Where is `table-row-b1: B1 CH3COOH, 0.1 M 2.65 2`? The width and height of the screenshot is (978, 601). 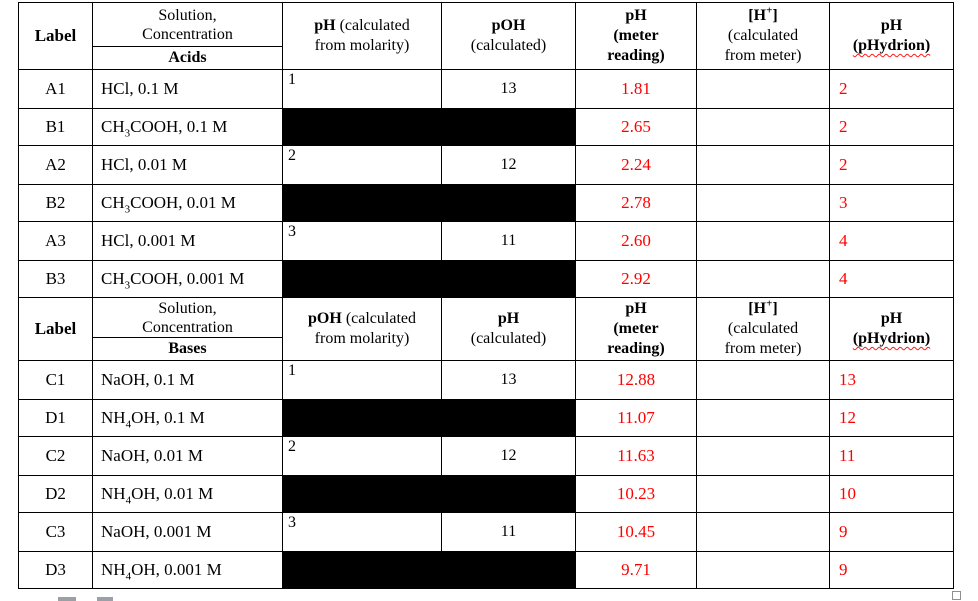 table-row-b1: B1 CH3COOH, 0.1 M 2.65 2 is located at coordinates (486, 126).